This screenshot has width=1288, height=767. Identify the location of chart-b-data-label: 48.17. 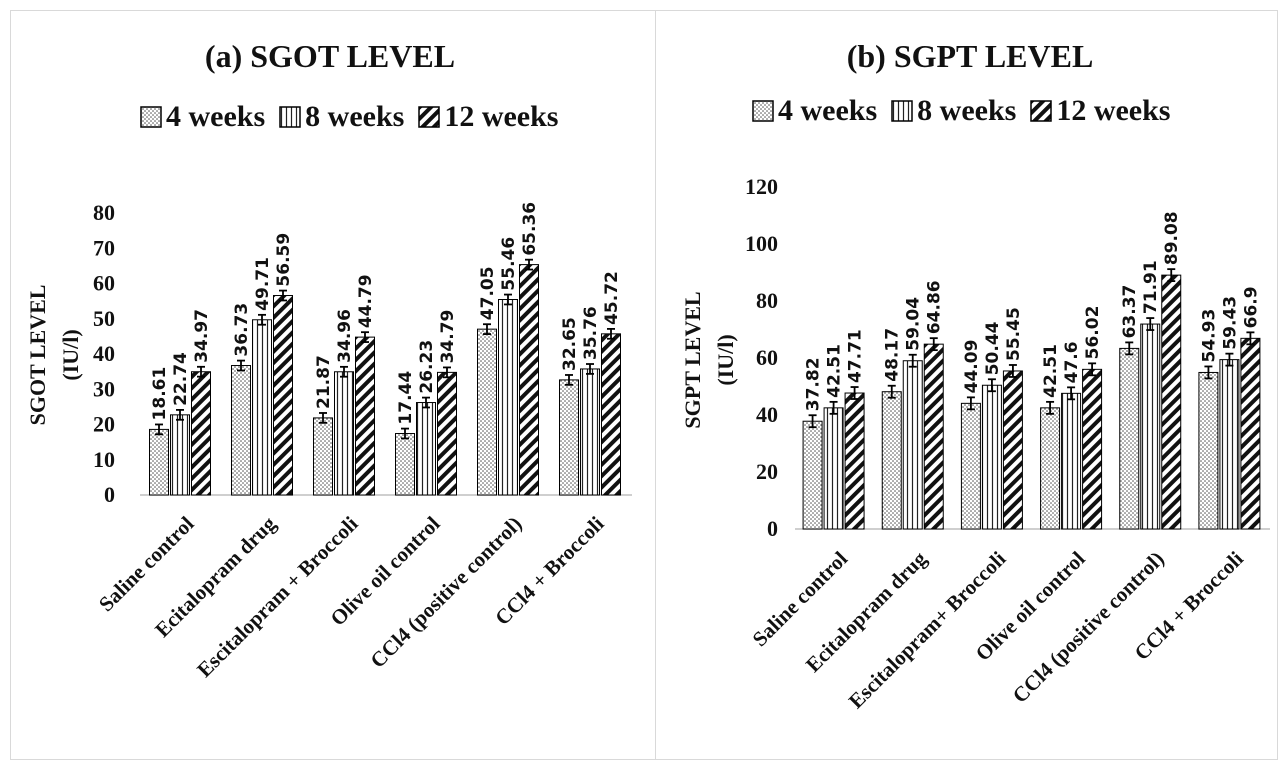
(893, 355).